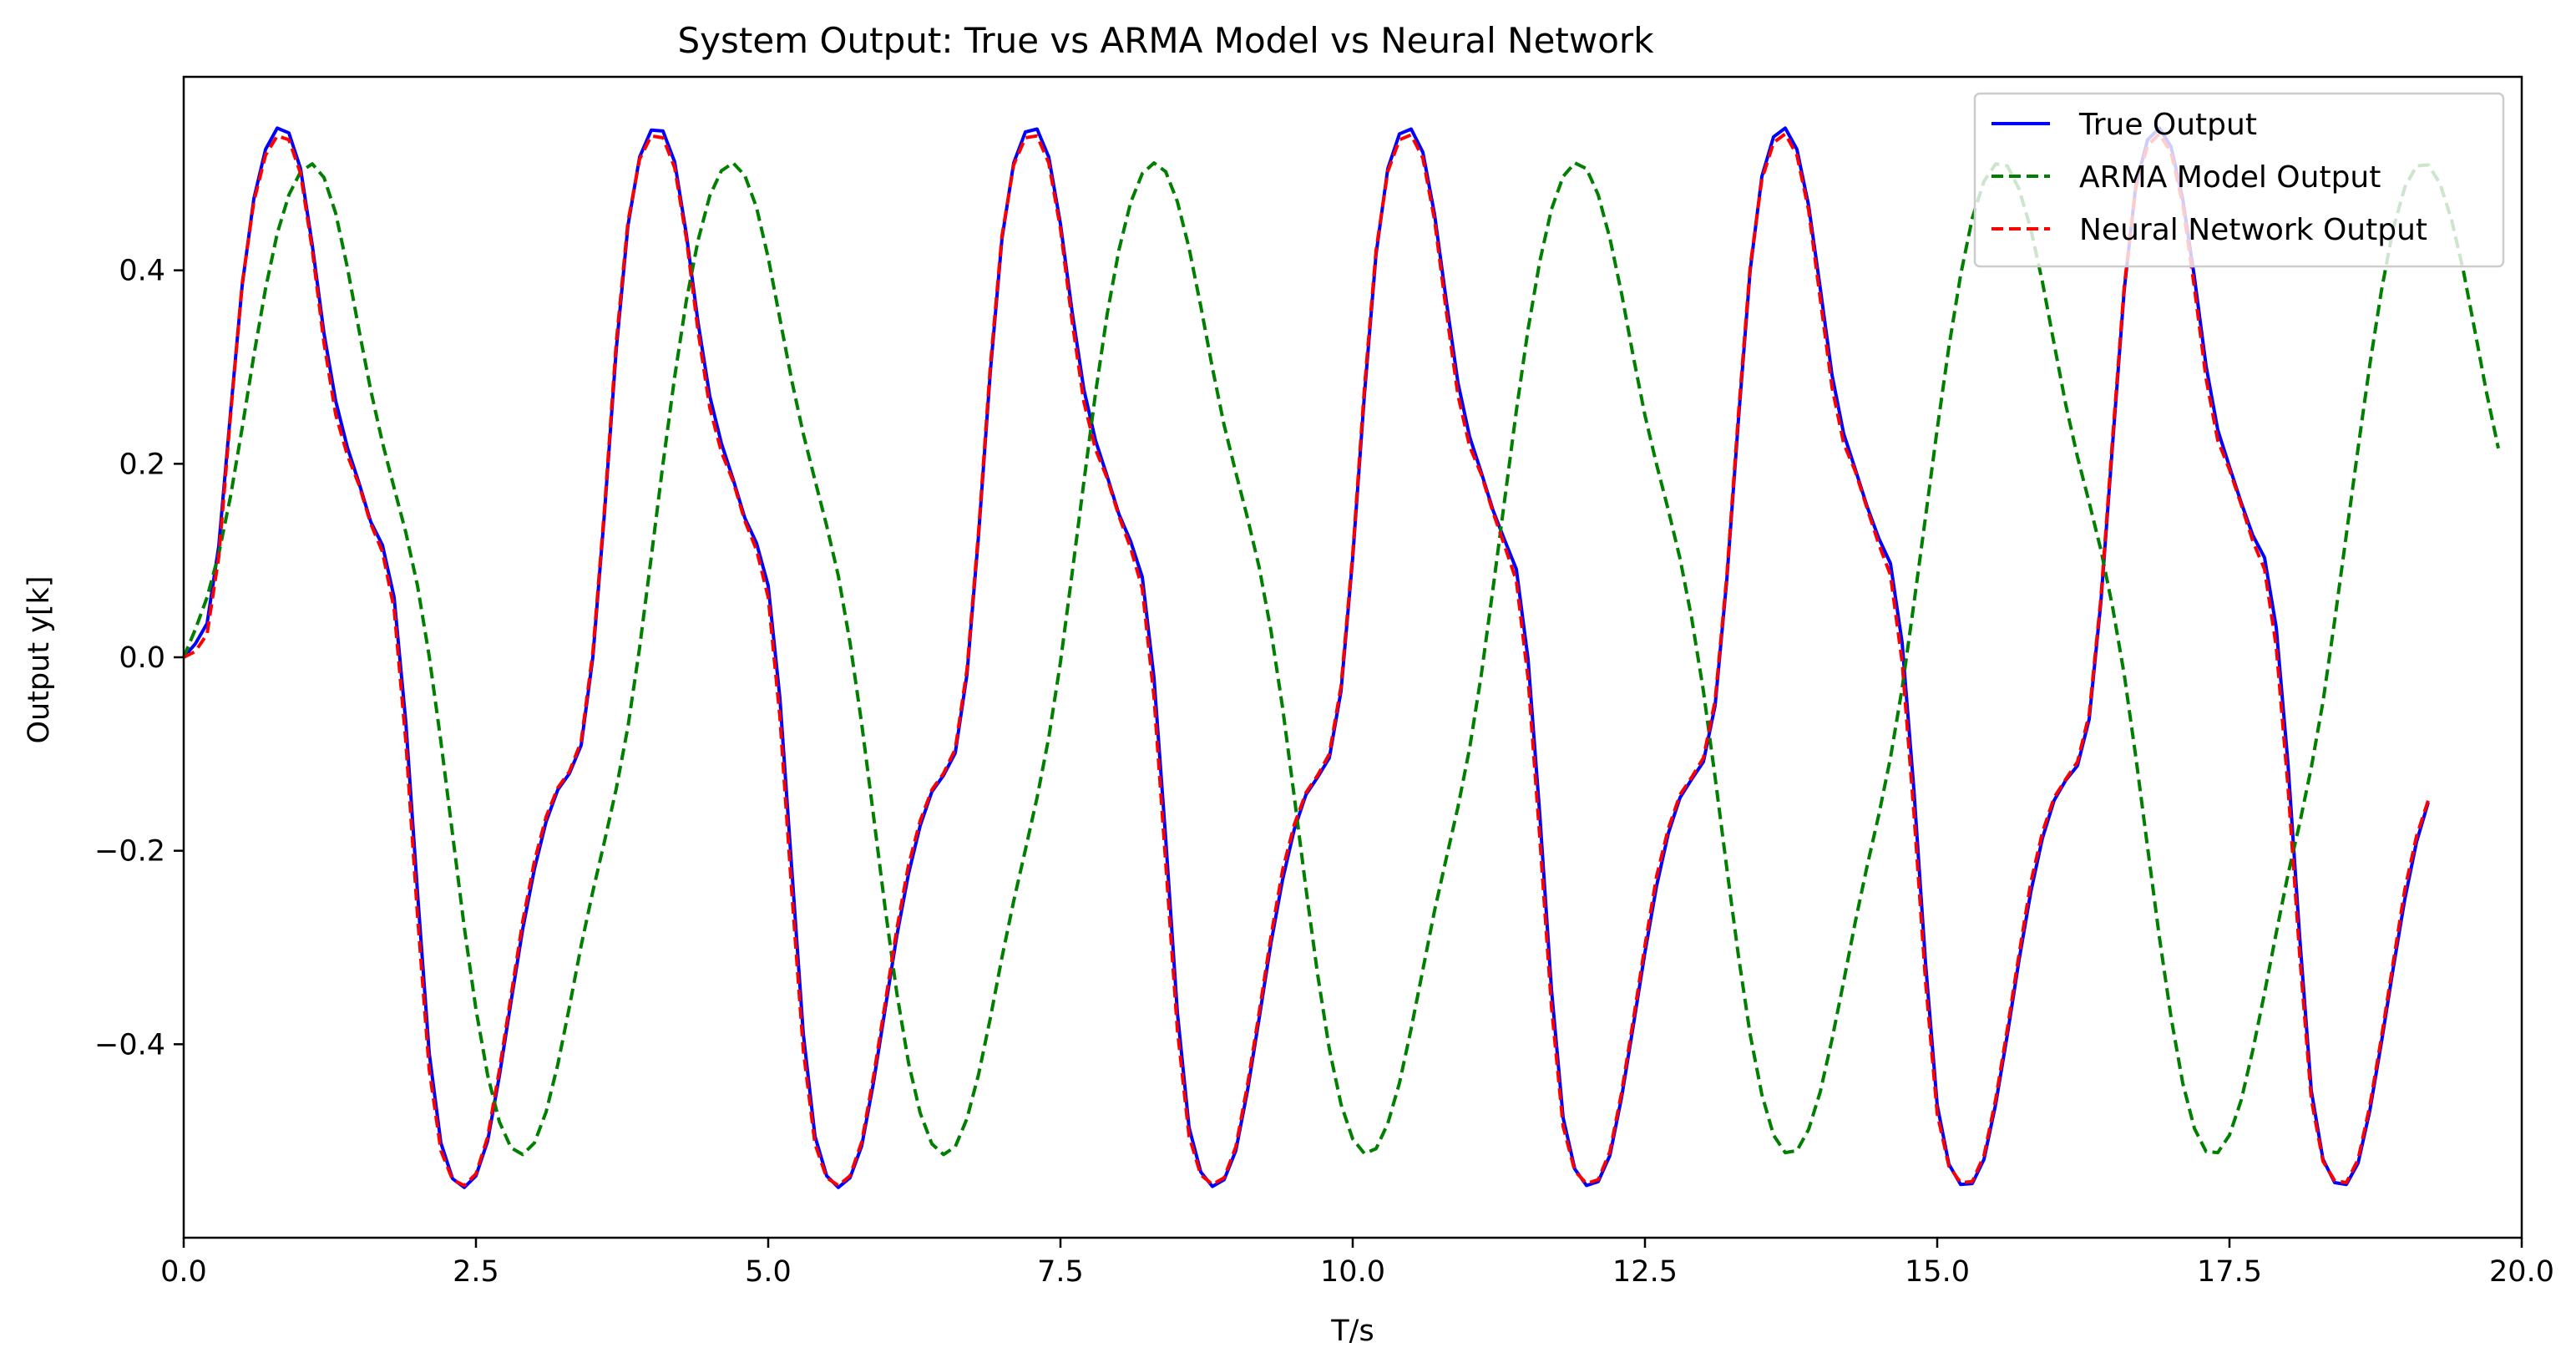 The width and height of the screenshot is (2576, 1368). I want to click on x-axis: 0.0 2.5 5.0 7.5 10.0 12.5 15.0 17.5 20.0, so click(1357, 1263).